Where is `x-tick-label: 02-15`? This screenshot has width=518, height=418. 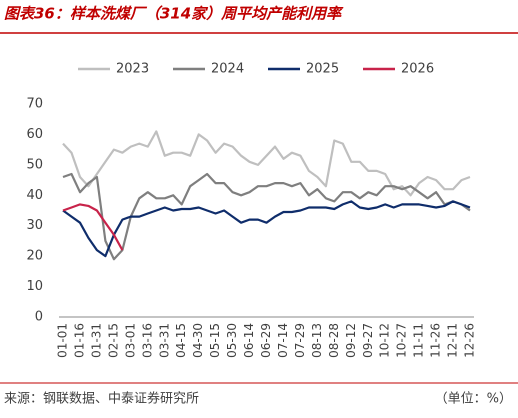
x-tick-label: 02-15 is located at coordinates (113, 340).